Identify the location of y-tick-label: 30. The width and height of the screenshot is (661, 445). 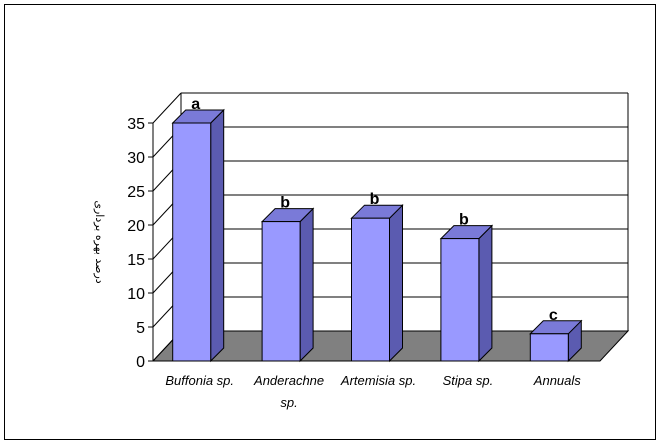
(136, 158).